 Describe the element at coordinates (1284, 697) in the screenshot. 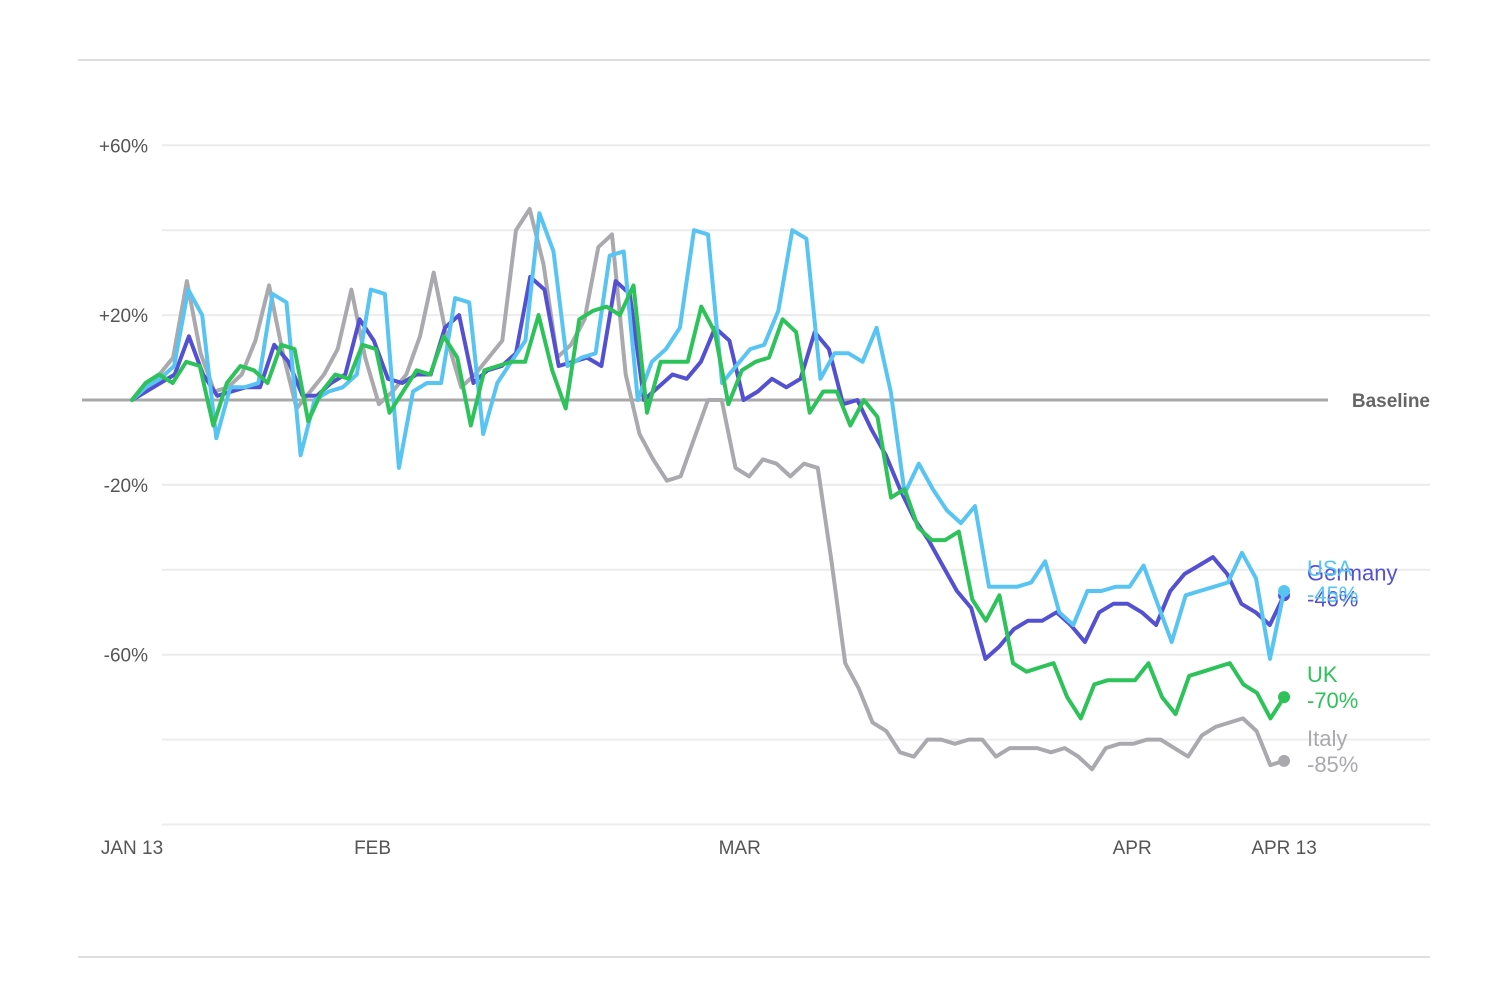

I see `series-end-point-uk` at that location.